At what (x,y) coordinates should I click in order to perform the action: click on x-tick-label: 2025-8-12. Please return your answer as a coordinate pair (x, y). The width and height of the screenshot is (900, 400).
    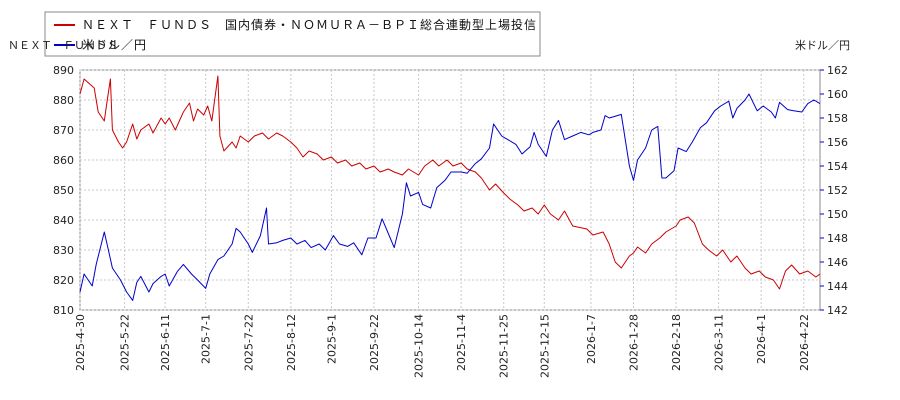
    Looking at the image, I should click on (291, 342).